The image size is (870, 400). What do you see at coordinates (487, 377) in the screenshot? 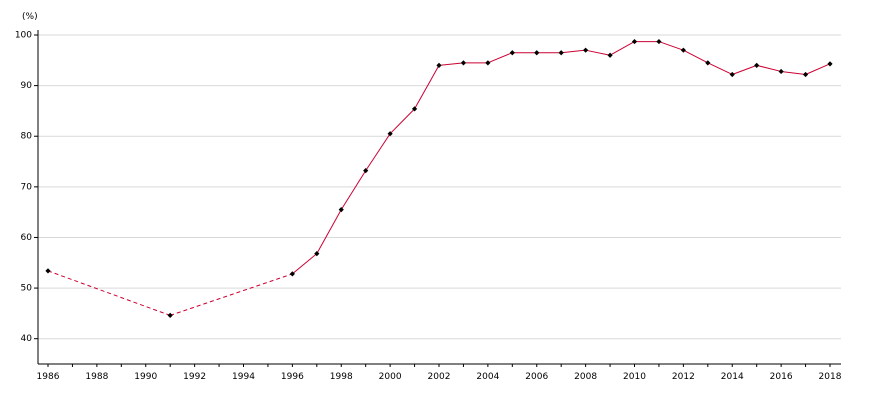
I see `x-tick-label: 2004` at bounding box center [487, 377].